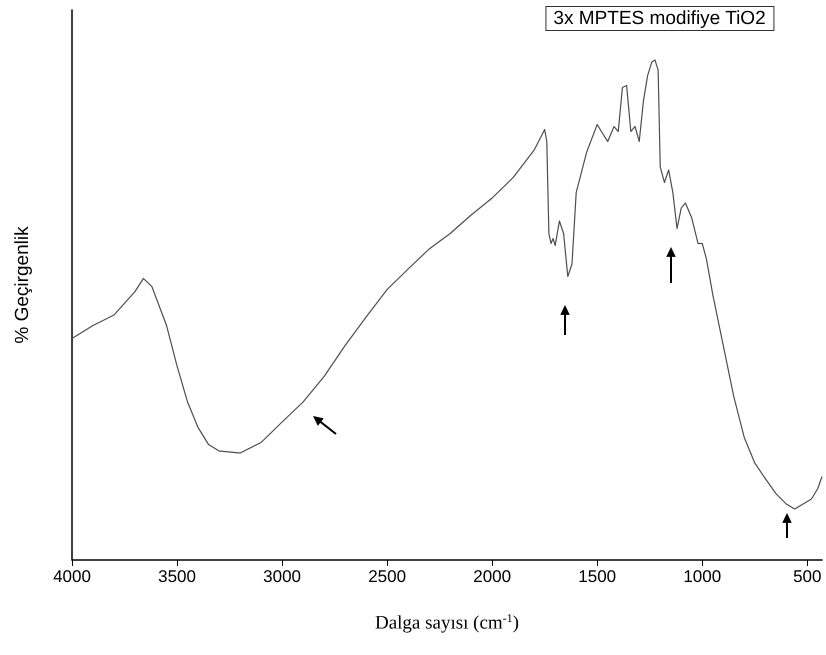 This screenshot has height=655, width=826. Describe the element at coordinates (387, 576) in the screenshot. I see `x-tick-label: 2500` at that location.